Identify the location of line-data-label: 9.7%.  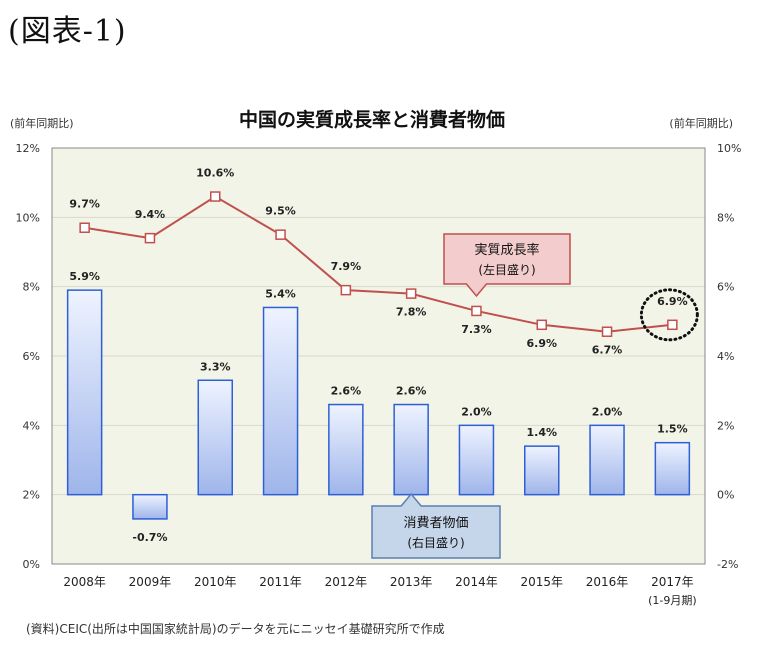
(84, 204).